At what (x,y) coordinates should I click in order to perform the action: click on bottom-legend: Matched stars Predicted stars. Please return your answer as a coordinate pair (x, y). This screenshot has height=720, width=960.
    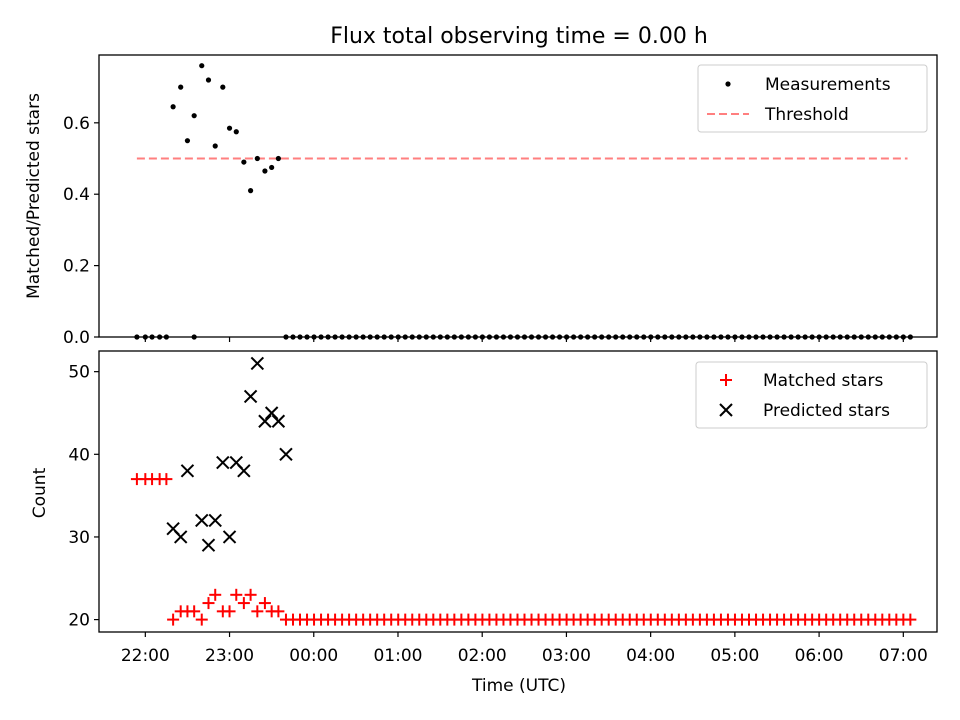
    Looking at the image, I should click on (811, 395).